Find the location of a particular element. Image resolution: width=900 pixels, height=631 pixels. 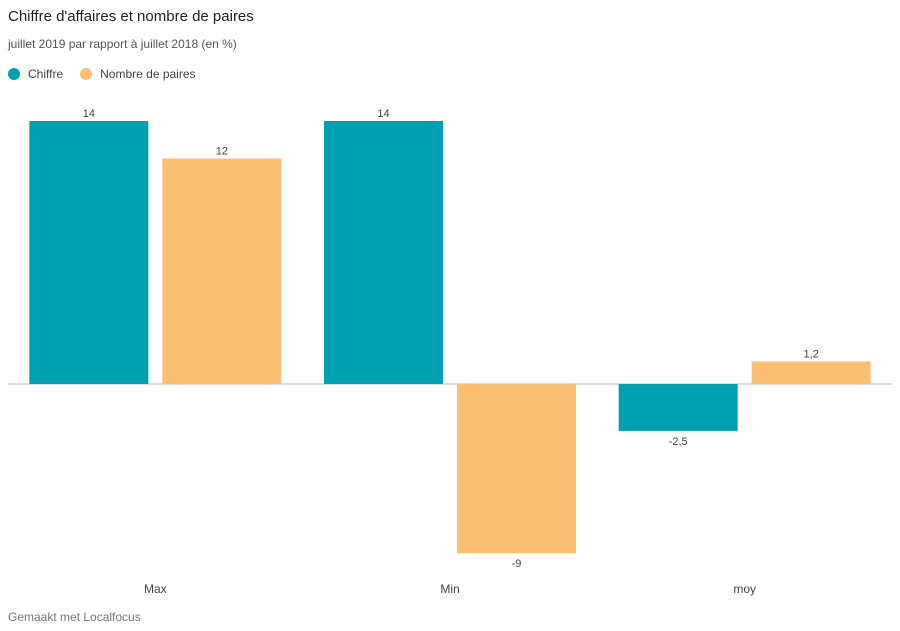

data-label-nombre-de-paires-moy: 1,2 is located at coordinates (811, 354).